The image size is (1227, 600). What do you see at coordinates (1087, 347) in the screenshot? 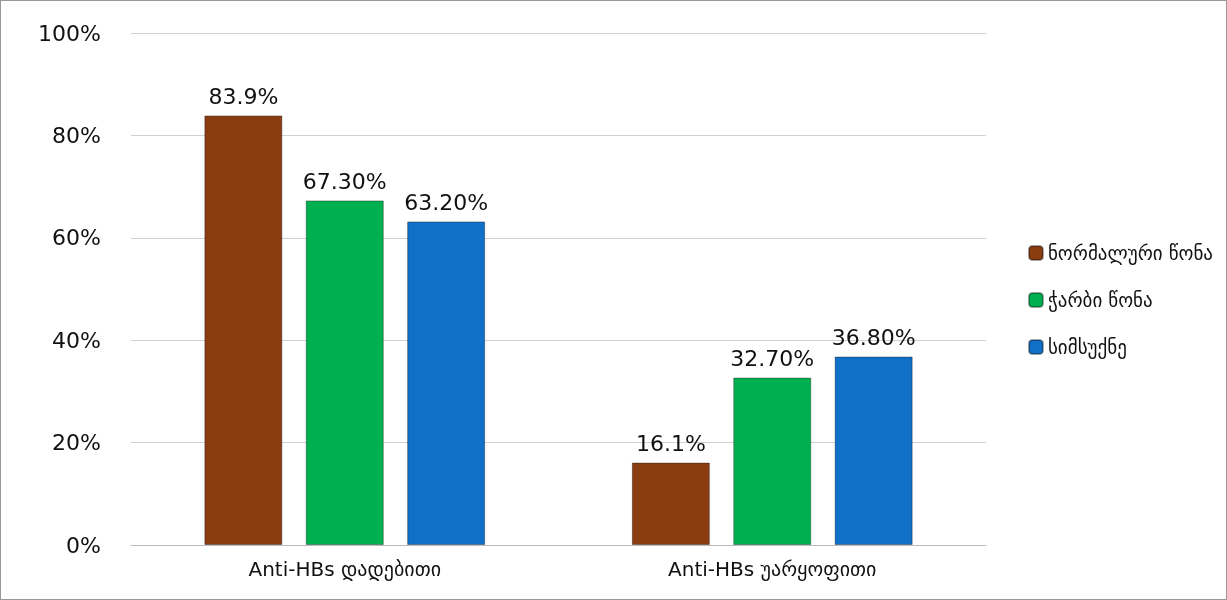
I see `legend-label: სიმსუქნე` at bounding box center [1087, 347].